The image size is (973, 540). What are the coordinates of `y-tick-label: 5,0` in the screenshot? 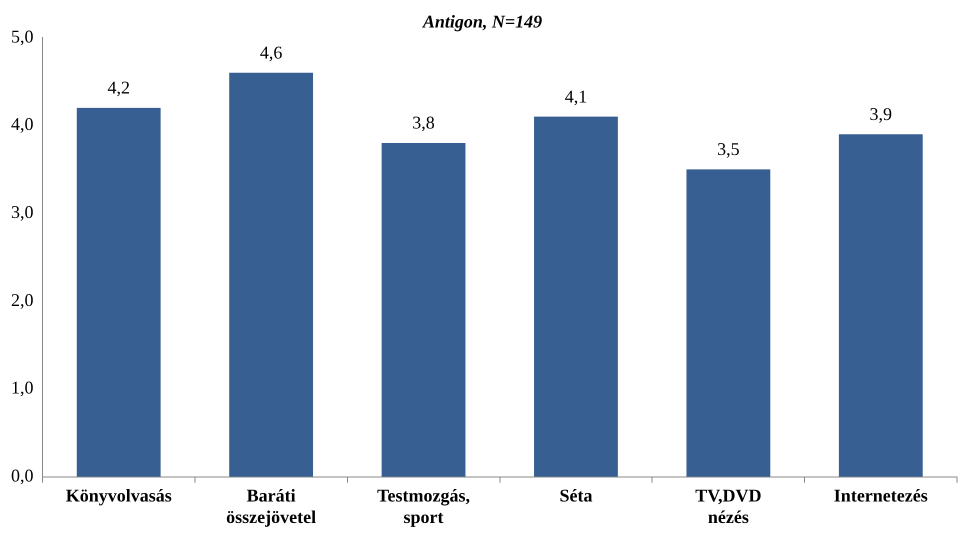 It's located at (22, 36).